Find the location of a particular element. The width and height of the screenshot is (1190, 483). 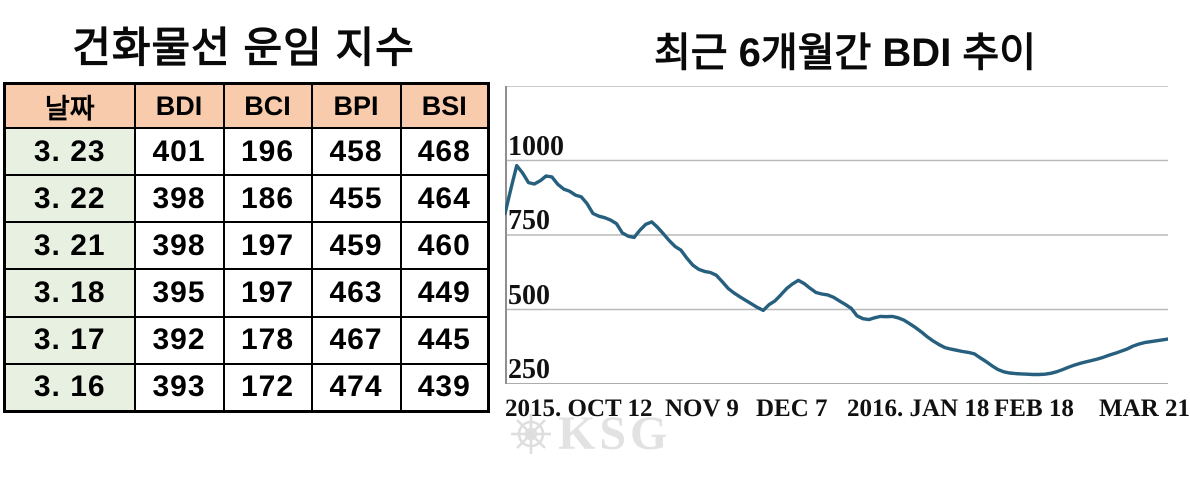

x-tick-label: 2015. OCT 12 is located at coordinates (579, 408).